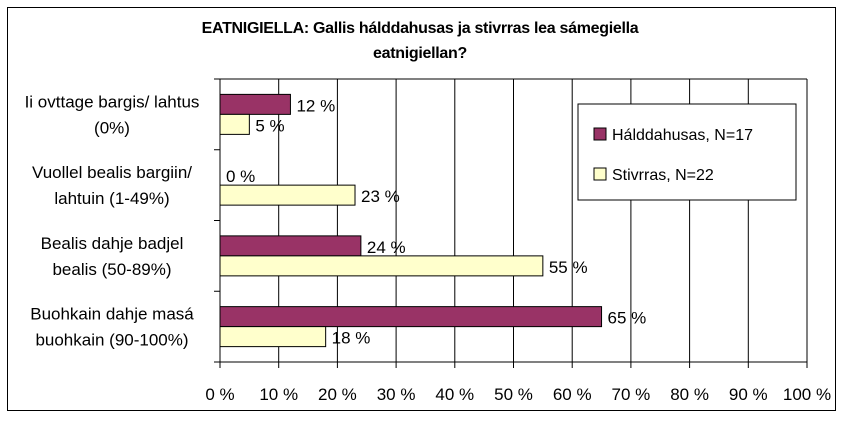 This screenshot has height=421, width=845. I want to click on x-tick-label-50: 50 %, so click(513, 394).